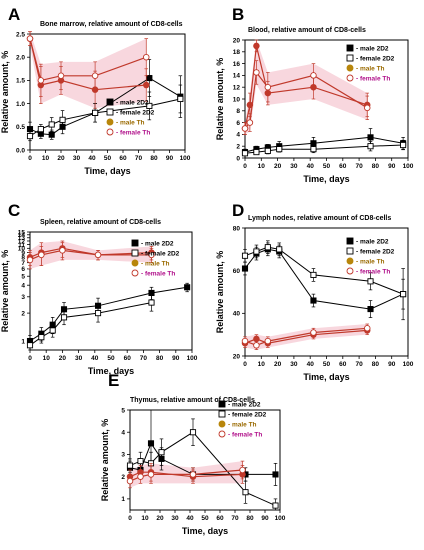  Describe the element at coordinates (23, 253) in the screenshot. I see `y-tick-label: 9` at that location.